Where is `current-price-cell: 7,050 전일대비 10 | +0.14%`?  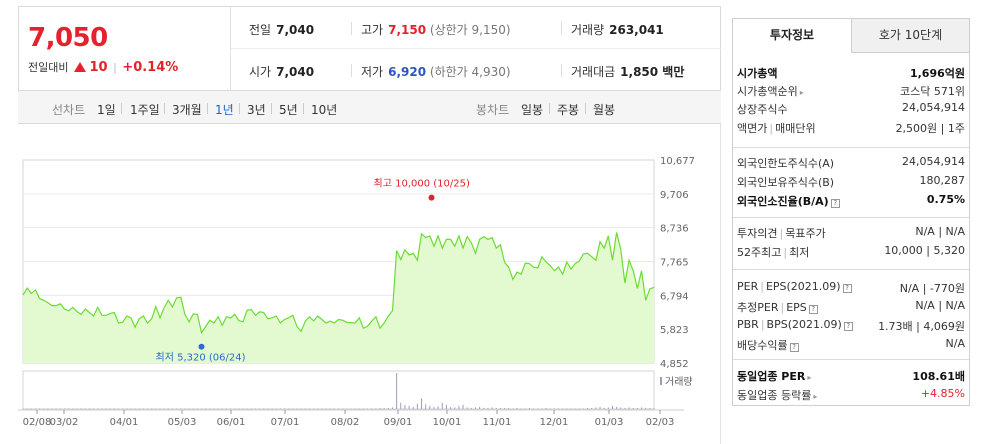 current-price-cell: 7,050 전일대비 10 | +0.14% is located at coordinates (125, 49).